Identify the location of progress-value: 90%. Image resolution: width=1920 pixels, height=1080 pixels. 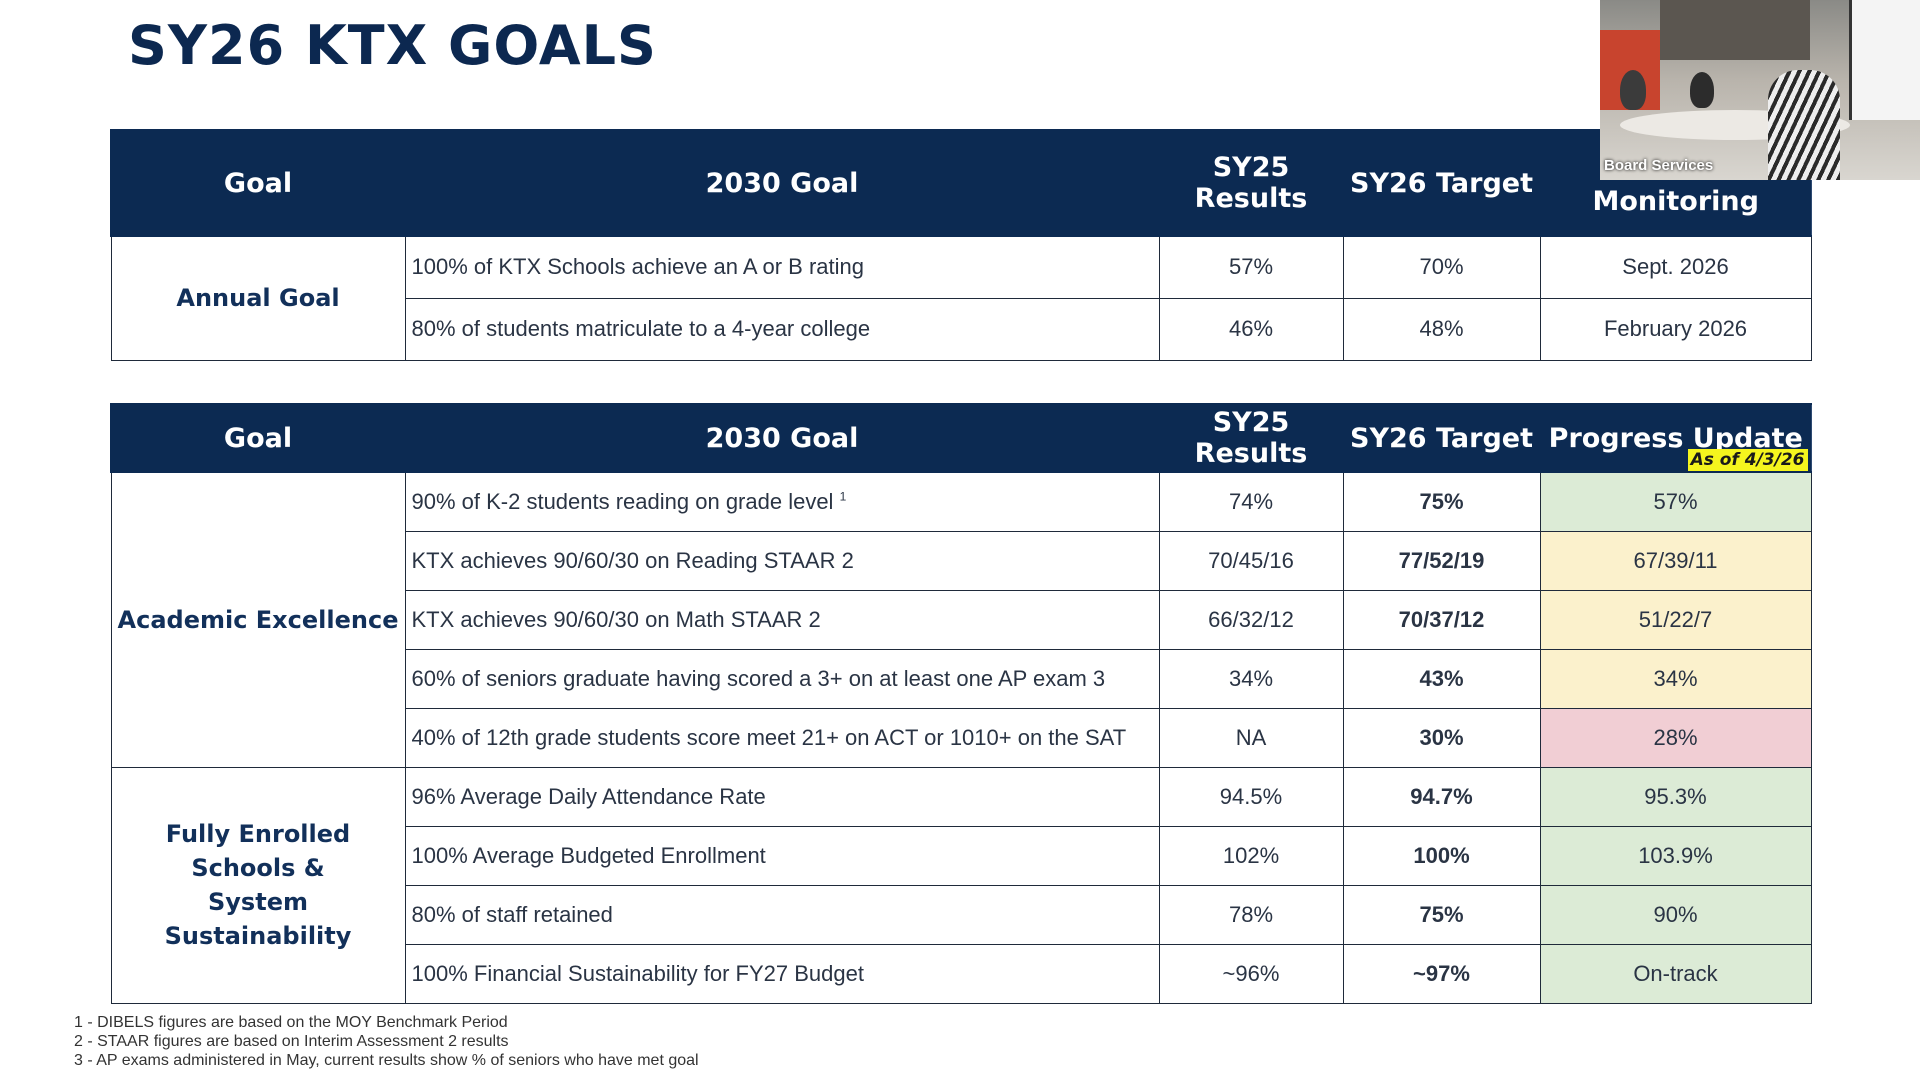
(1675, 914).